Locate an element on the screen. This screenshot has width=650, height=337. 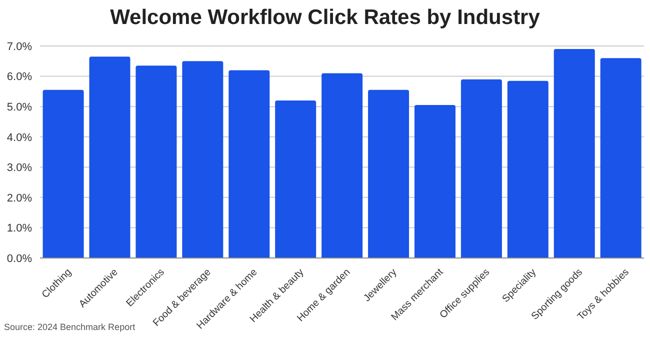
y-tick-label: 7.0% is located at coordinates (19, 46).